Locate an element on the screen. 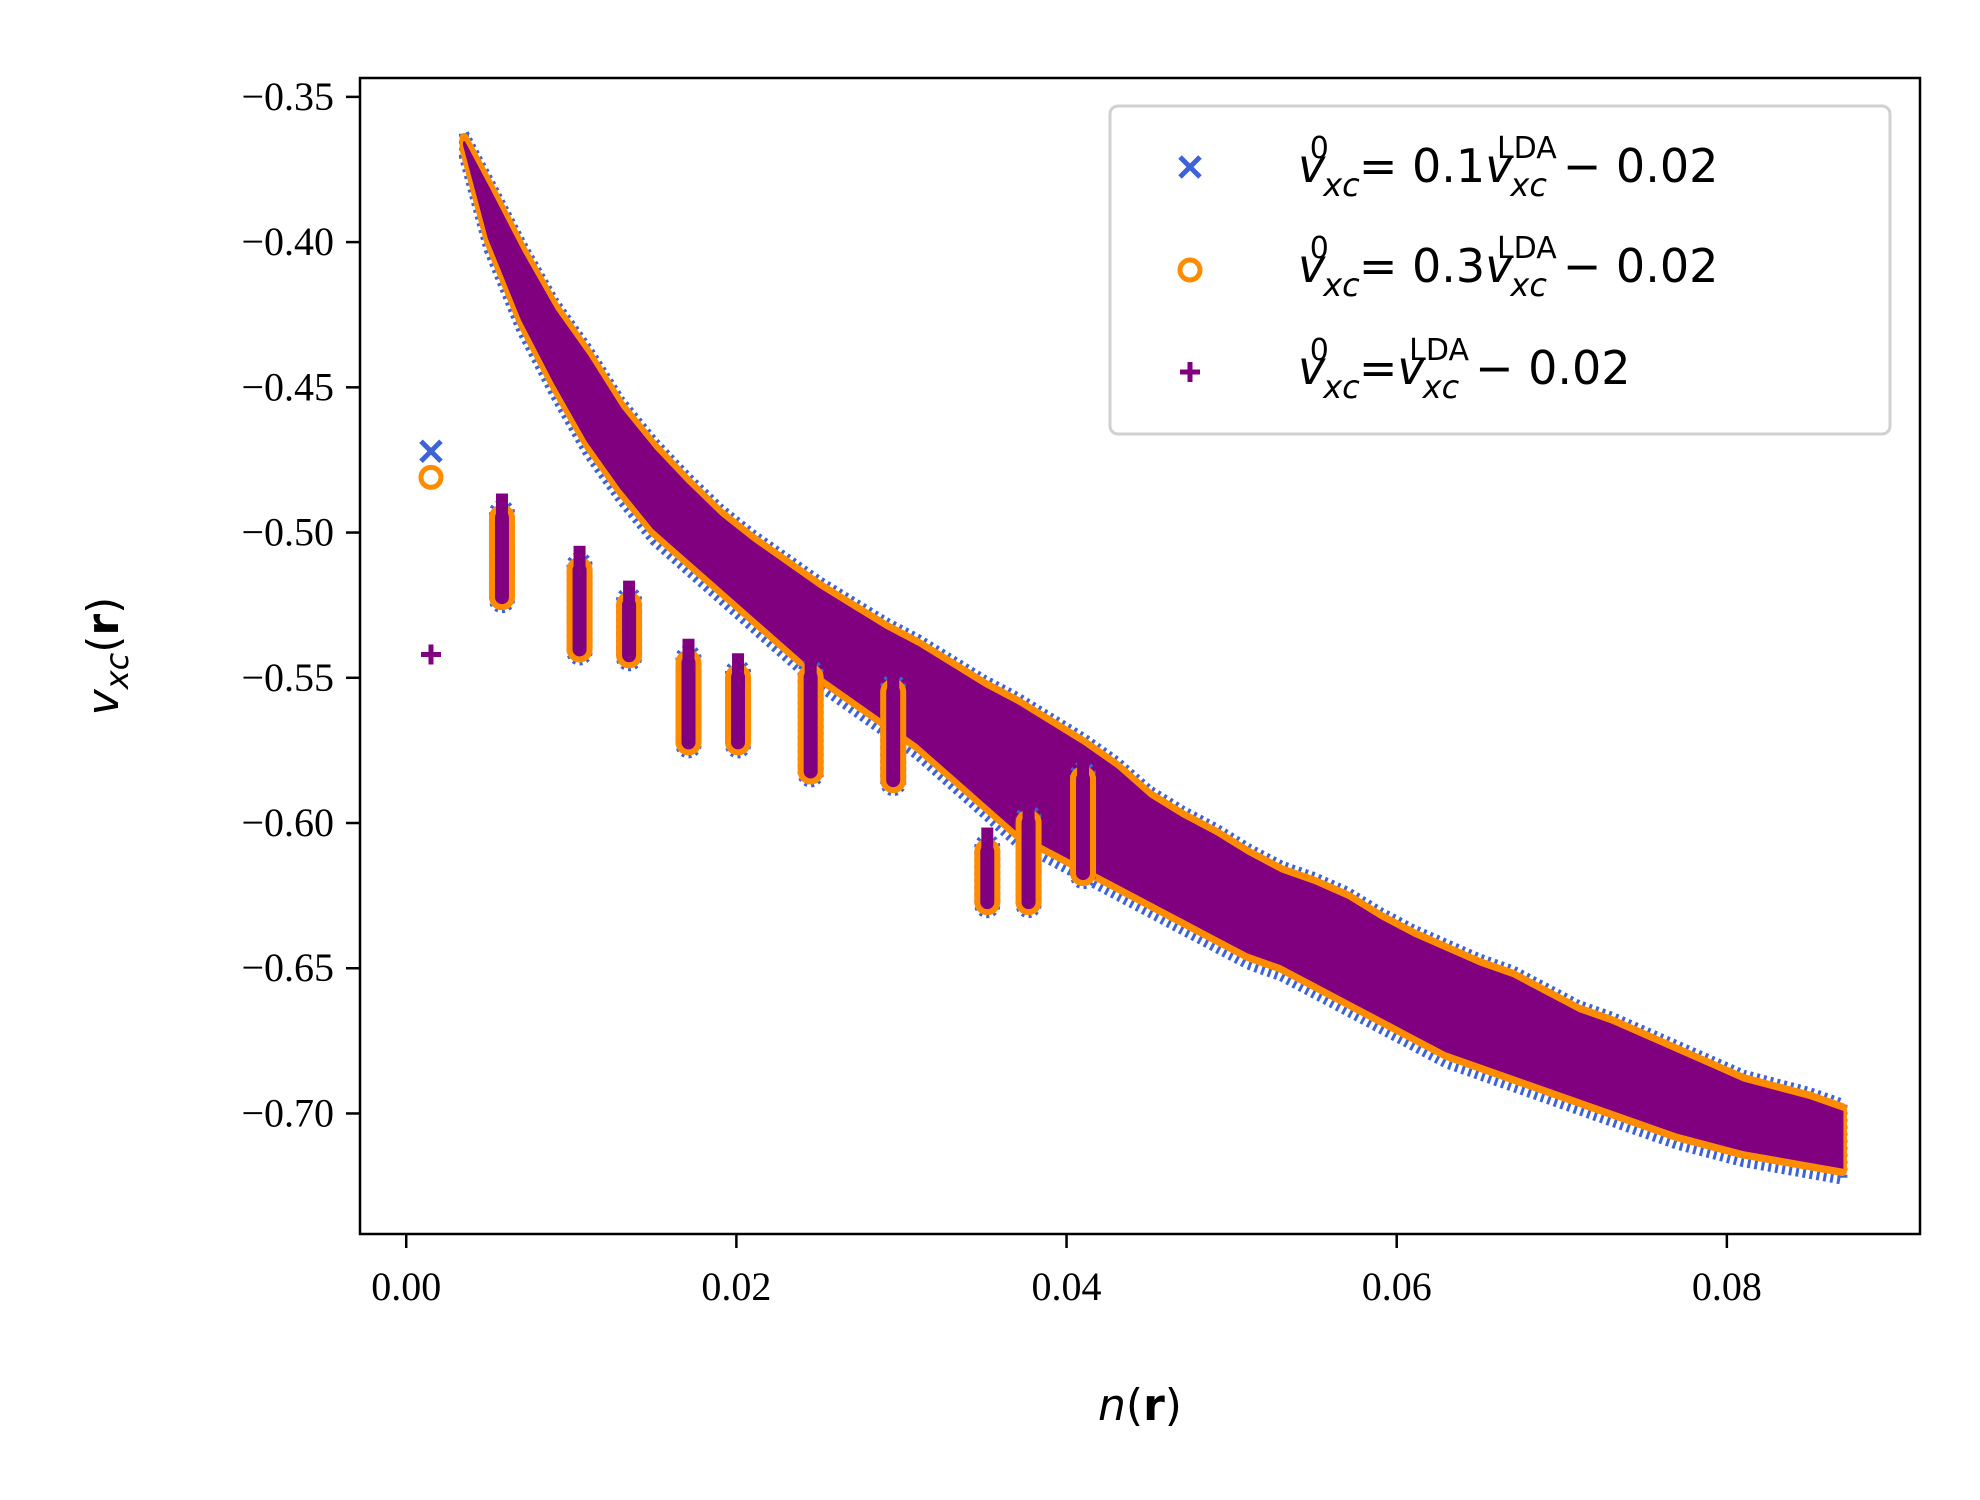 This screenshot has height=1500, width=1980. y-tick-label: −0.40 is located at coordinates (287, 241).